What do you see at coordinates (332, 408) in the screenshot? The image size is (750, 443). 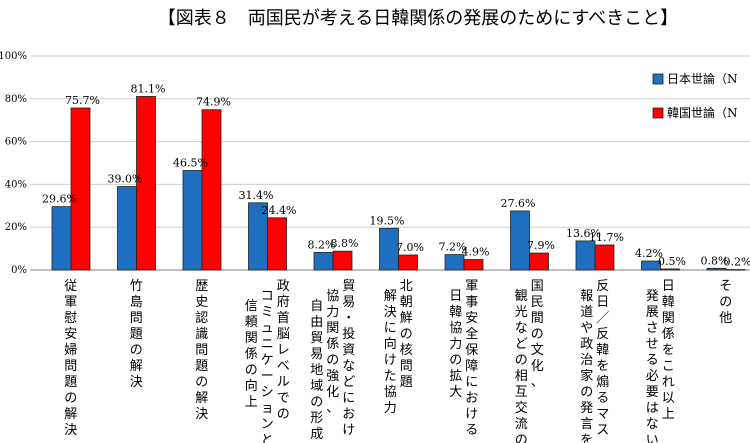 I see `category-char: 、` at bounding box center [332, 408].